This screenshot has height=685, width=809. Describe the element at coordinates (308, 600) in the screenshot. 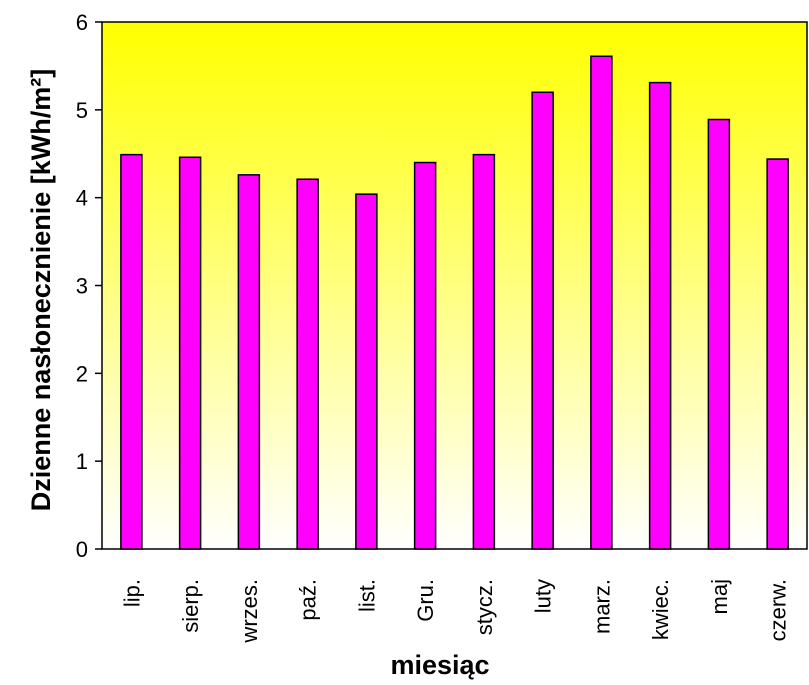

I see `x-tick-label: paź.` at that location.